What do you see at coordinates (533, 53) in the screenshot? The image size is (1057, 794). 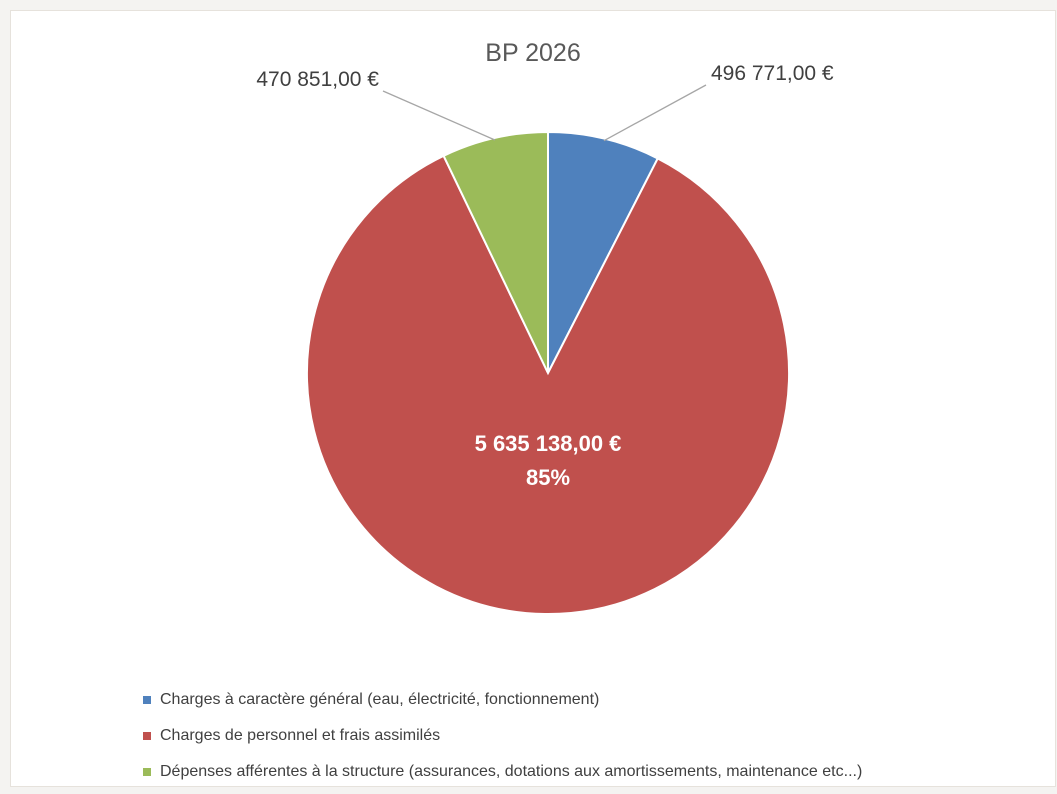 I see `chart-title: BP 2026` at bounding box center [533, 53].